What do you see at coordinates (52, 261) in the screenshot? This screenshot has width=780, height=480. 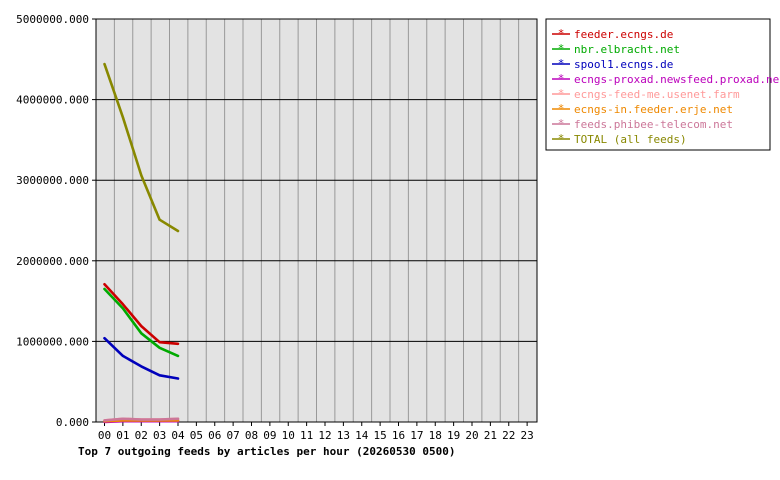 I see `y-tick-label: 2000000.000` at bounding box center [52, 261].